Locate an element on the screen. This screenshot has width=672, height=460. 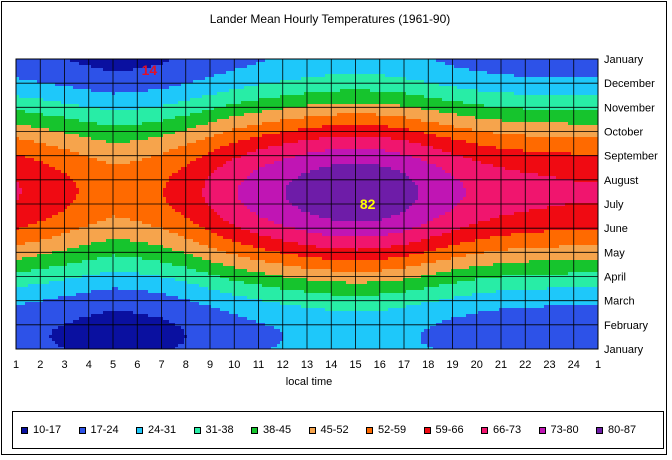
x-axis-label: local time is located at coordinates (309, 382).